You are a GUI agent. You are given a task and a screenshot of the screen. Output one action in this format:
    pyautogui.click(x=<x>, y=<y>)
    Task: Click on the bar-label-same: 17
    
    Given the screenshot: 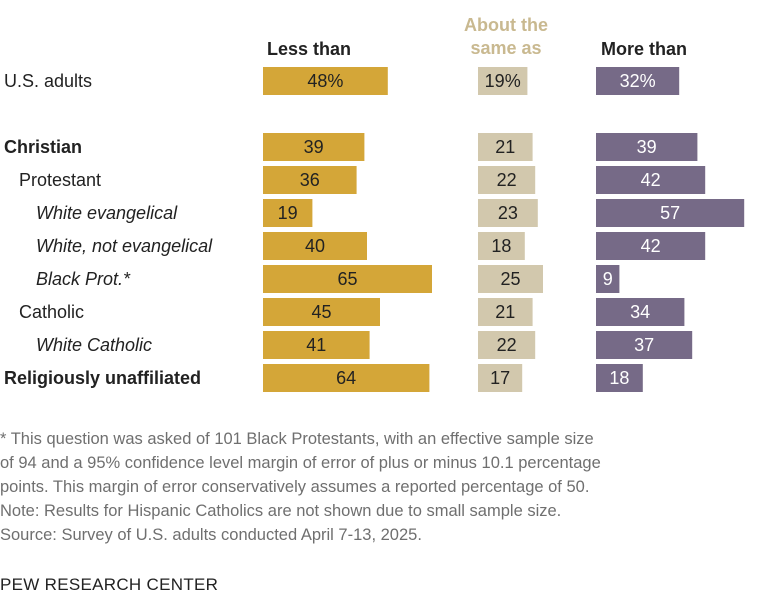 What is the action you would take?
    pyautogui.click(x=500, y=378)
    